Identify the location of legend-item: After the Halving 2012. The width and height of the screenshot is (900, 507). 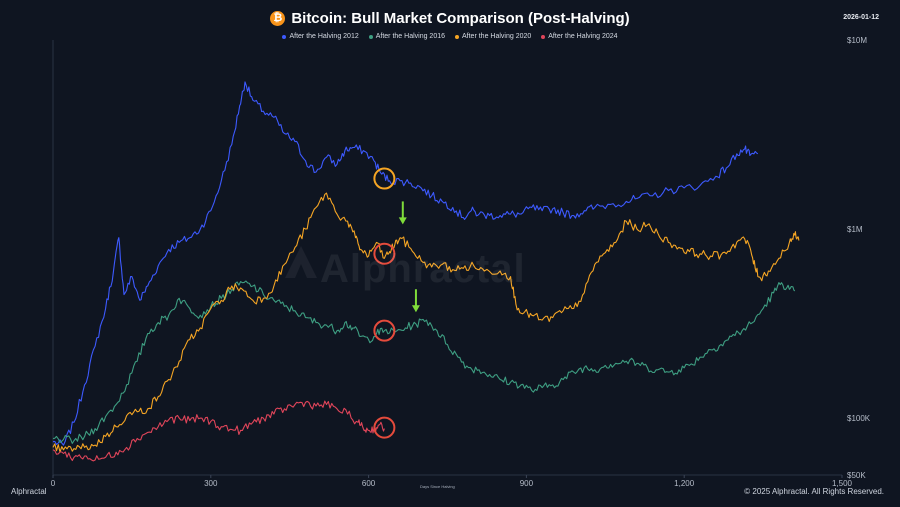
(320, 36).